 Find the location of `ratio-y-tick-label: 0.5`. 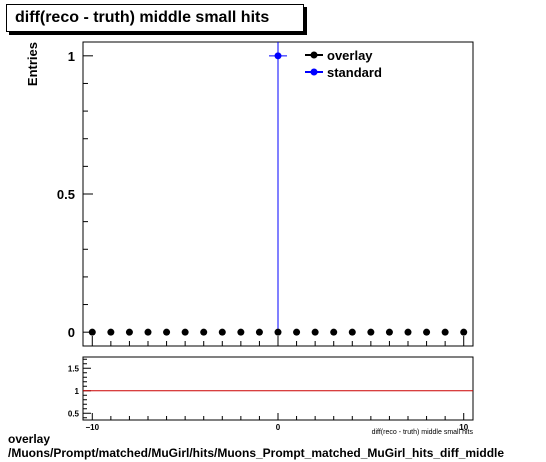

ratio-y-tick-label: 0.5 is located at coordinates (74, 413).